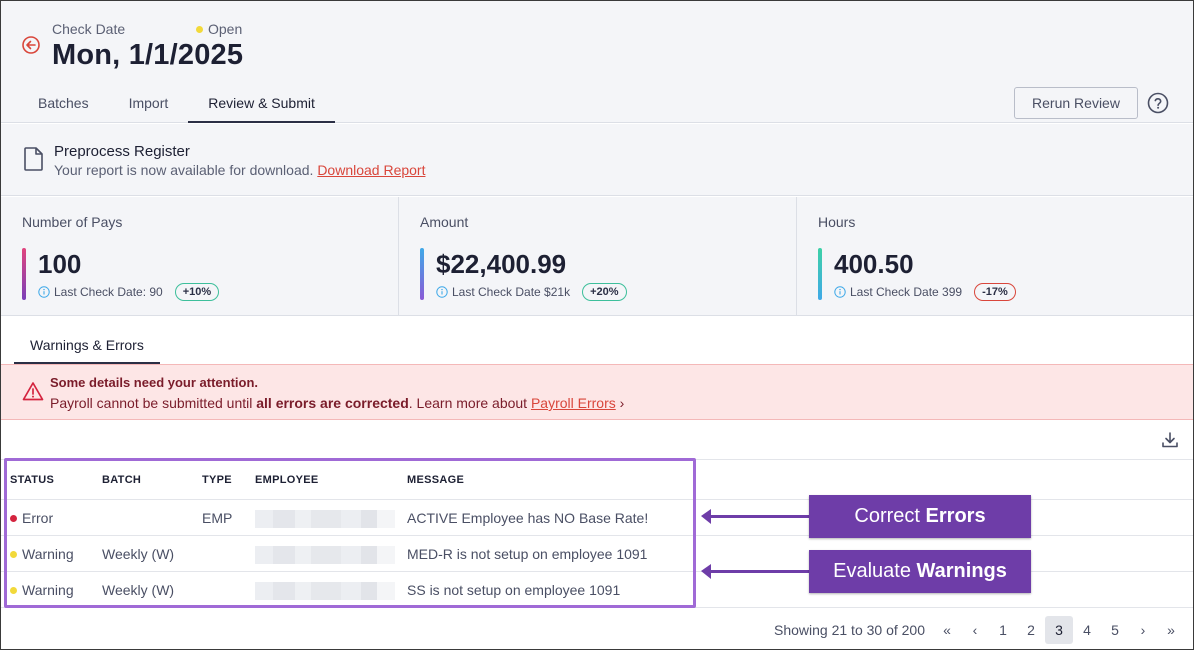 This screenshot has width=1194, height=650. Describe the element at coordinates (197, 292) in the screenshot. I see `change-badge: +10%` at that location.